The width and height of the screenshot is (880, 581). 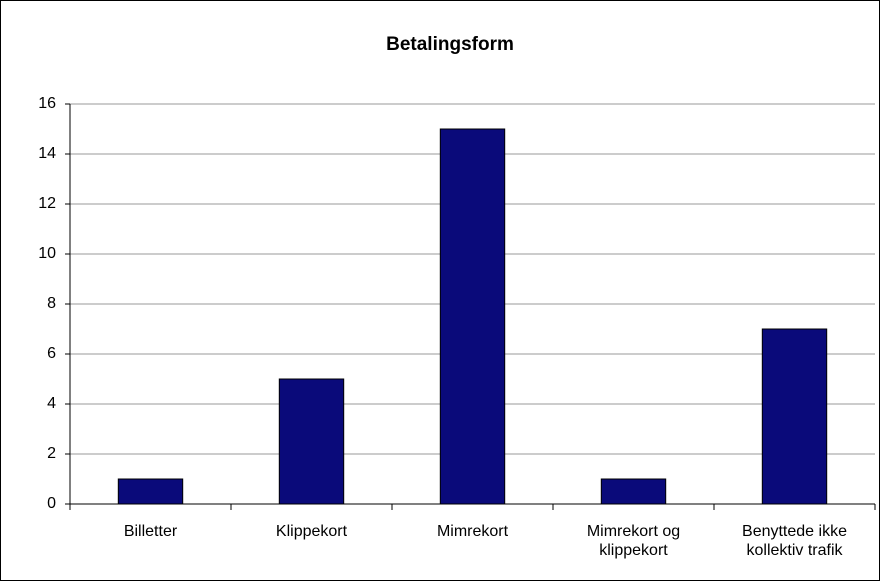 What do you see at coordinates (150, 531) in the screenshot?
I see `x-tick-label: Billetter` at bounding box center [150, 531].